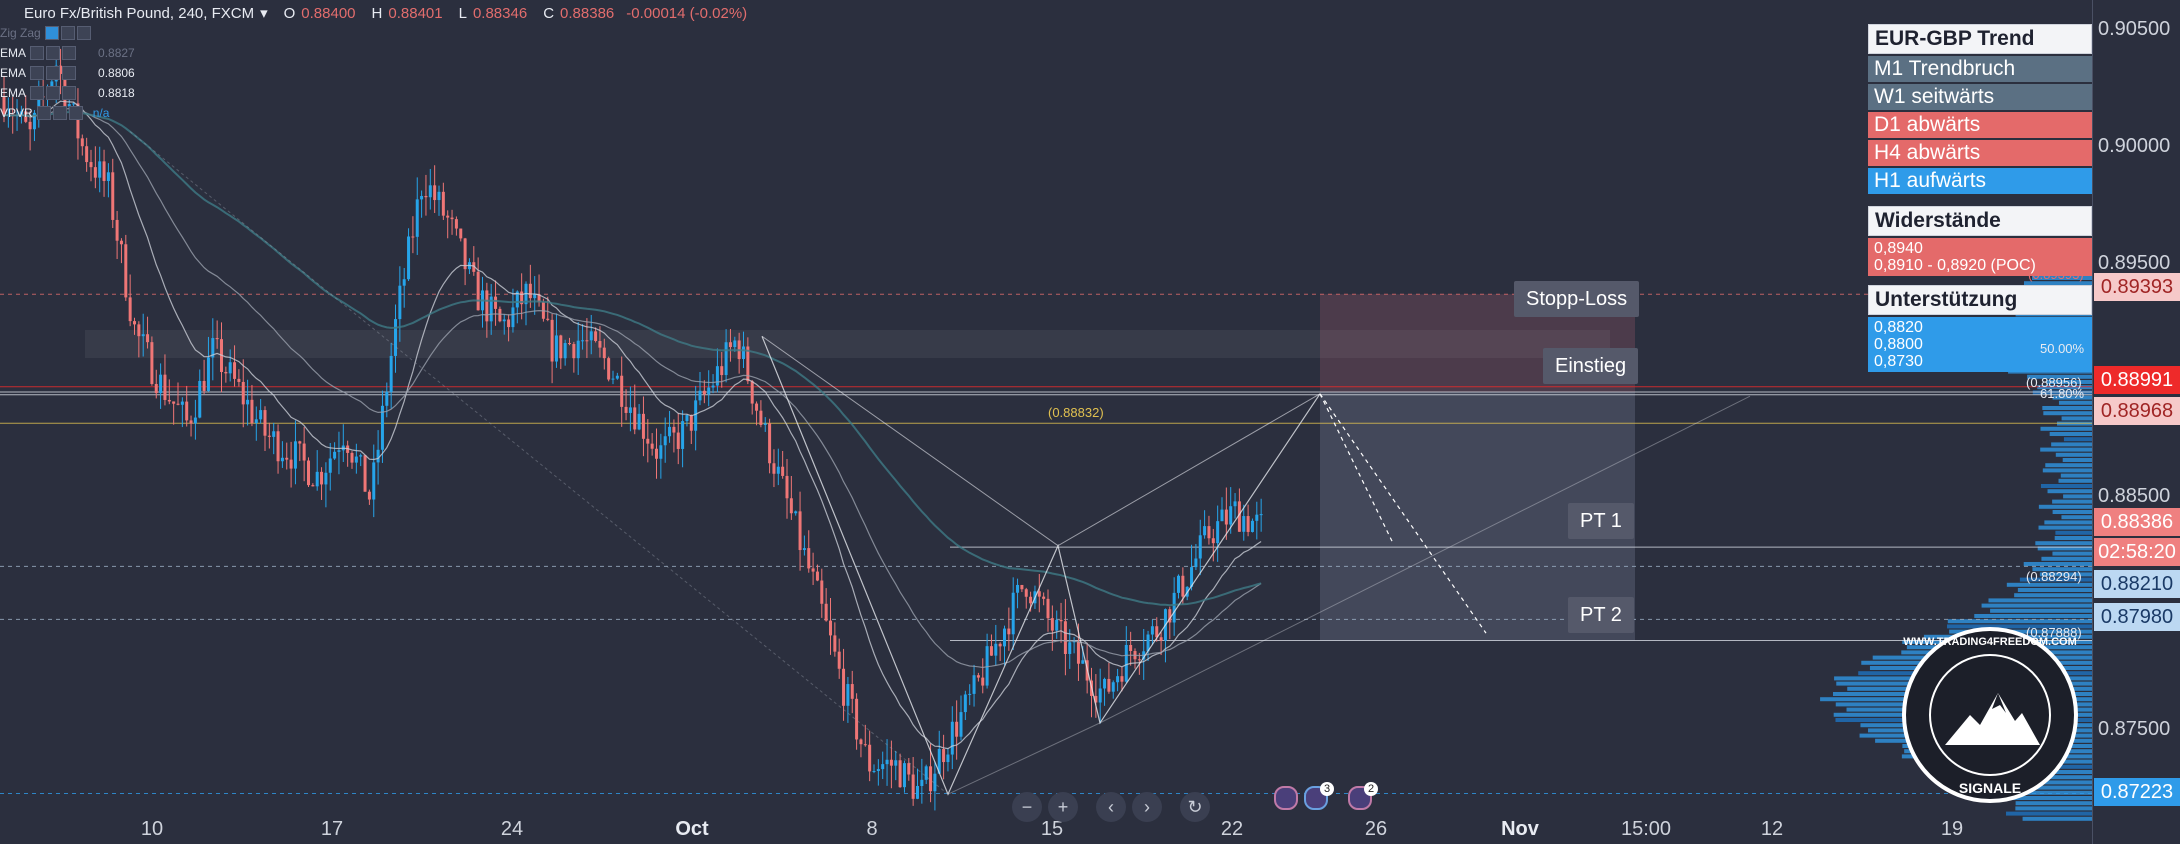 The width and height of the screenshot is (2180, 844). Describe the element at coordinates (1577, 299) in the screenshot. I see `stop-loss-label: Stopp-Loss` at that location.